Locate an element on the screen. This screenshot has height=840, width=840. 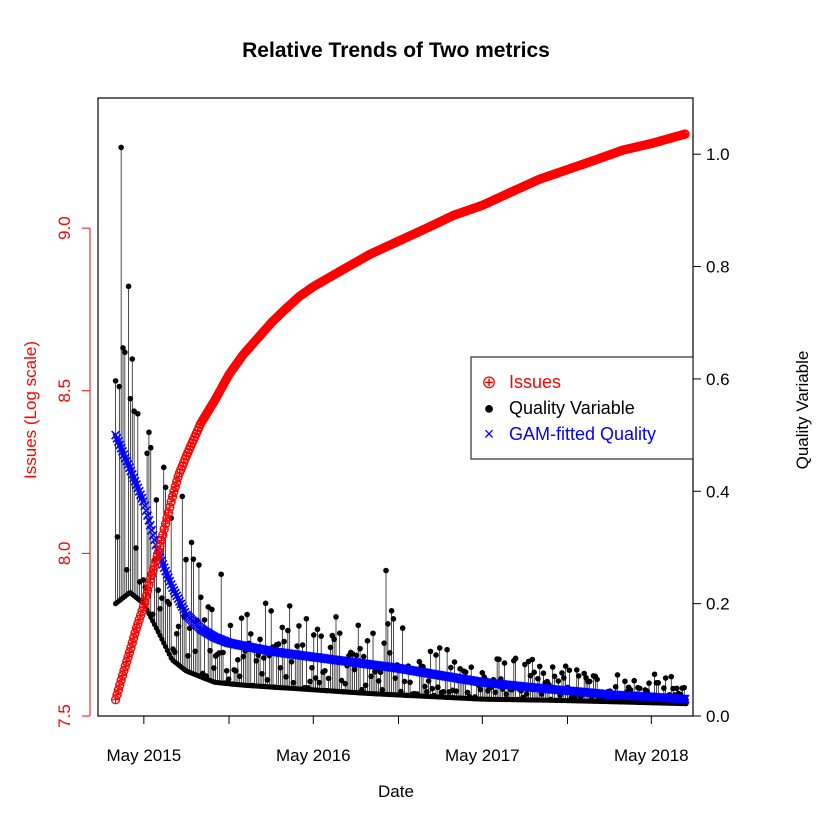
x-tick-label: May 2015 is located at coordinates (144, 755).